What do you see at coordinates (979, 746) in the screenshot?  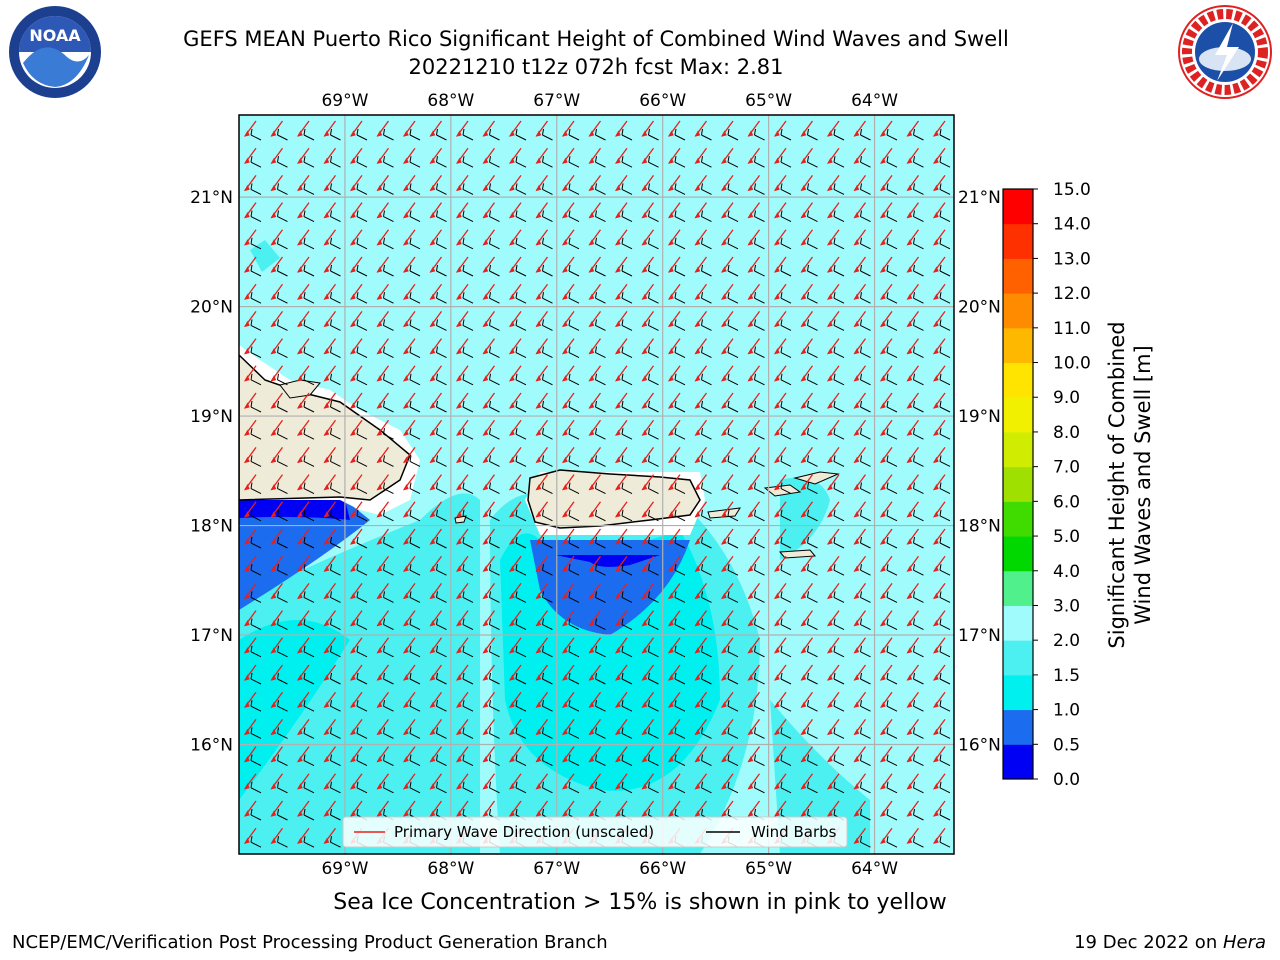 I see `lat-label-right: 16°N` at bounding box center [979, 746].